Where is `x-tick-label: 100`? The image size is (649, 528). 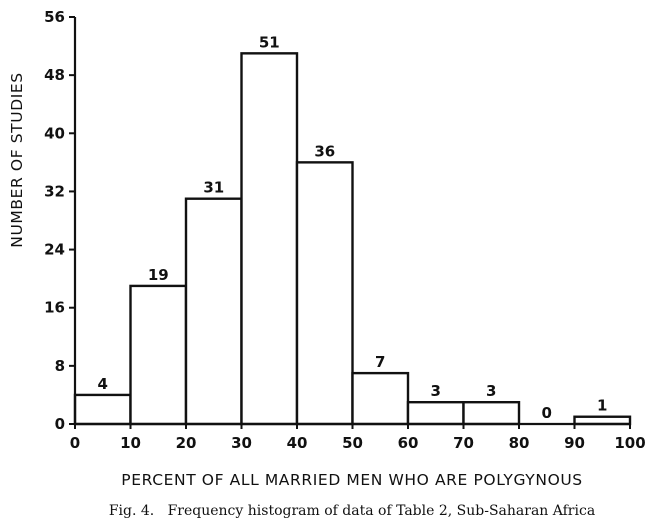
x-tick-label: 100 is located at coordinates (629, 443).